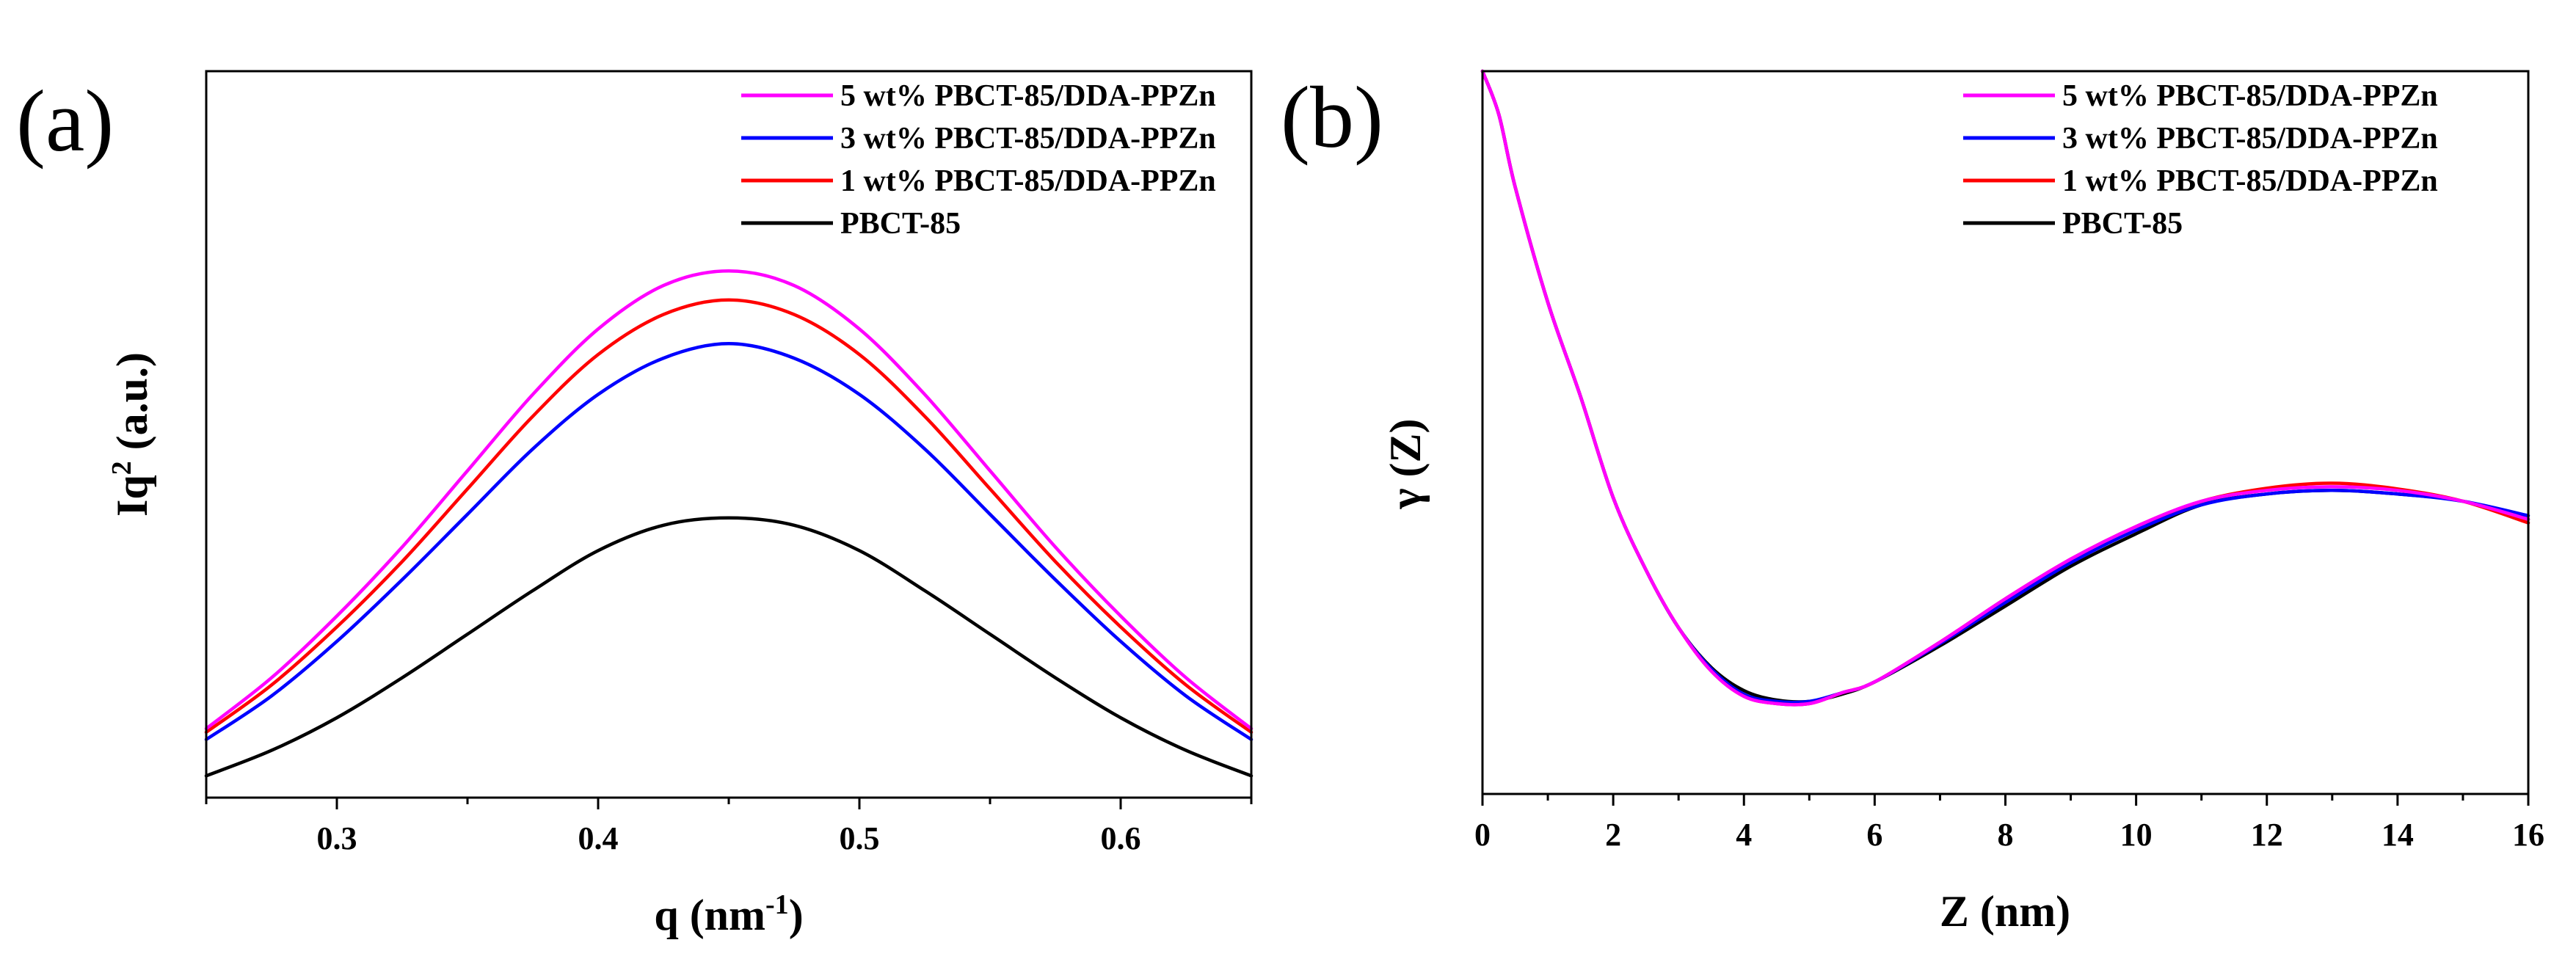 The height and width of the screenshot is (973, 2576). I want to click on panel-b-x-tick-label: 14, so click(2398, 835).